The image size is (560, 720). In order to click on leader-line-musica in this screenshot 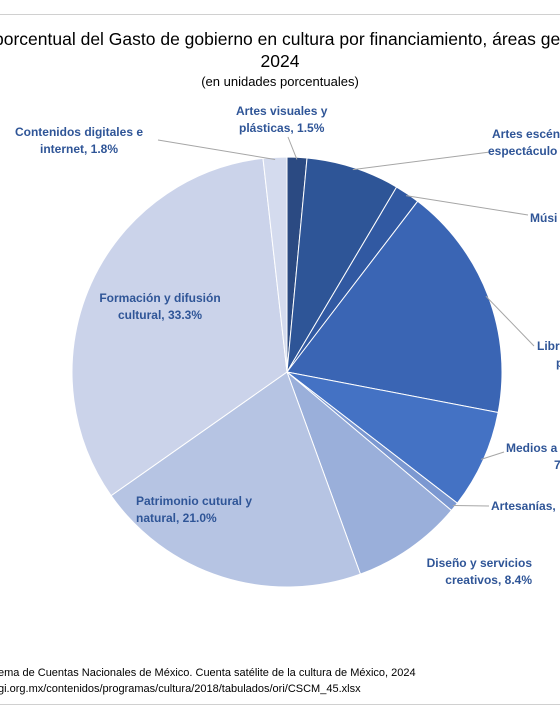, I will do `click(467, 205)`.